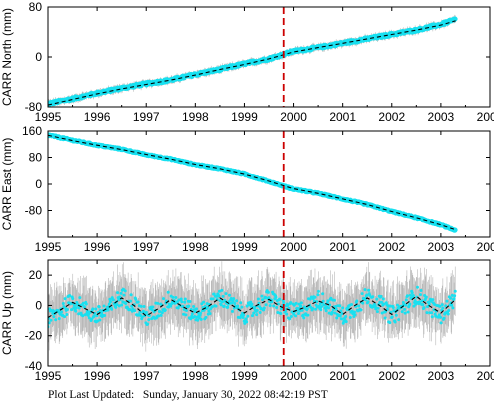 The image size is (494, 404). I want to click on x-tick-label: 1996, so click(97, 247).